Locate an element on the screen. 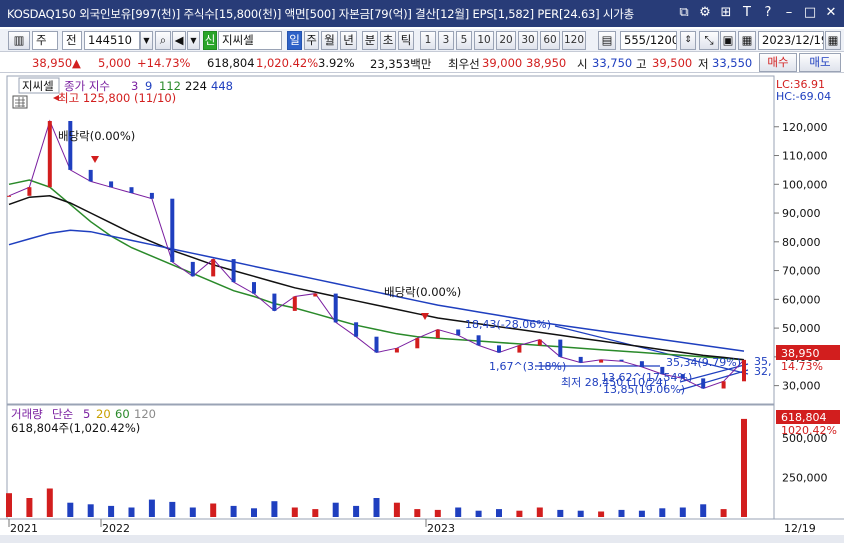  code-input: 144510 is located at coordinates (112, 40).